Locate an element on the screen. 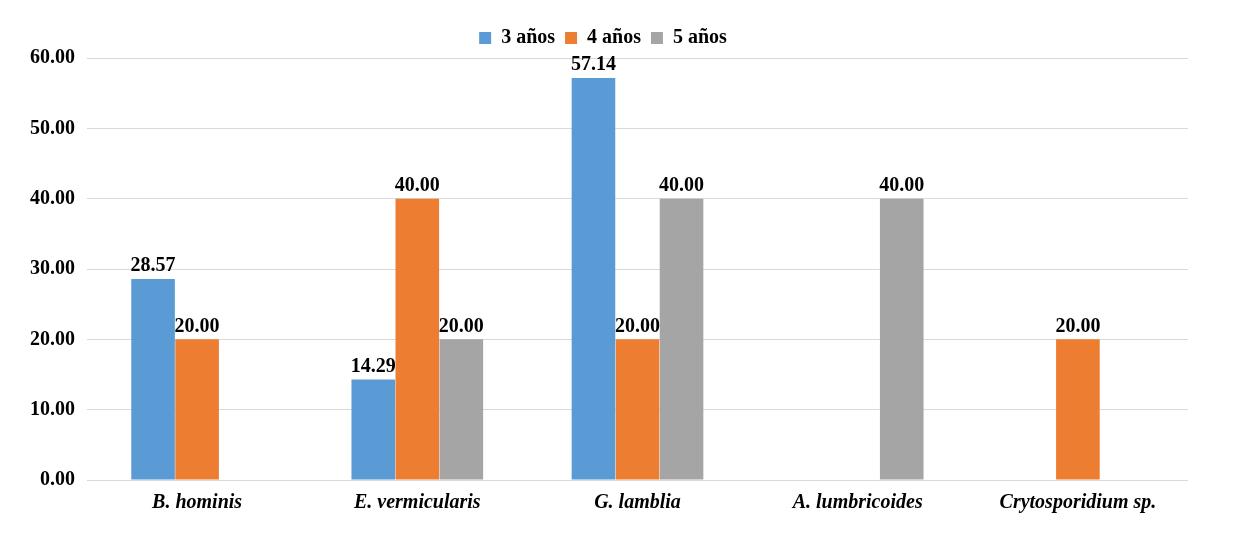 This screenshot has width=1254, height=546. legend-label: 5 años is located at coordinates (700, 36).